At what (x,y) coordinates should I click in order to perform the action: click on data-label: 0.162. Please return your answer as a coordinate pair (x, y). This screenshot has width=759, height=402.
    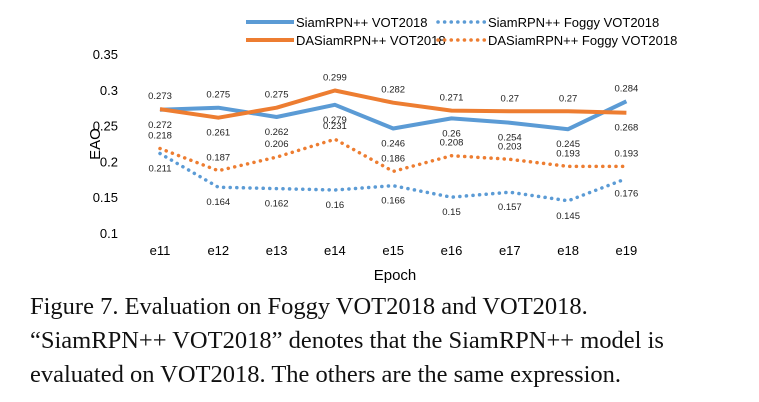
    Looking at the image, I should click on (277, 204).